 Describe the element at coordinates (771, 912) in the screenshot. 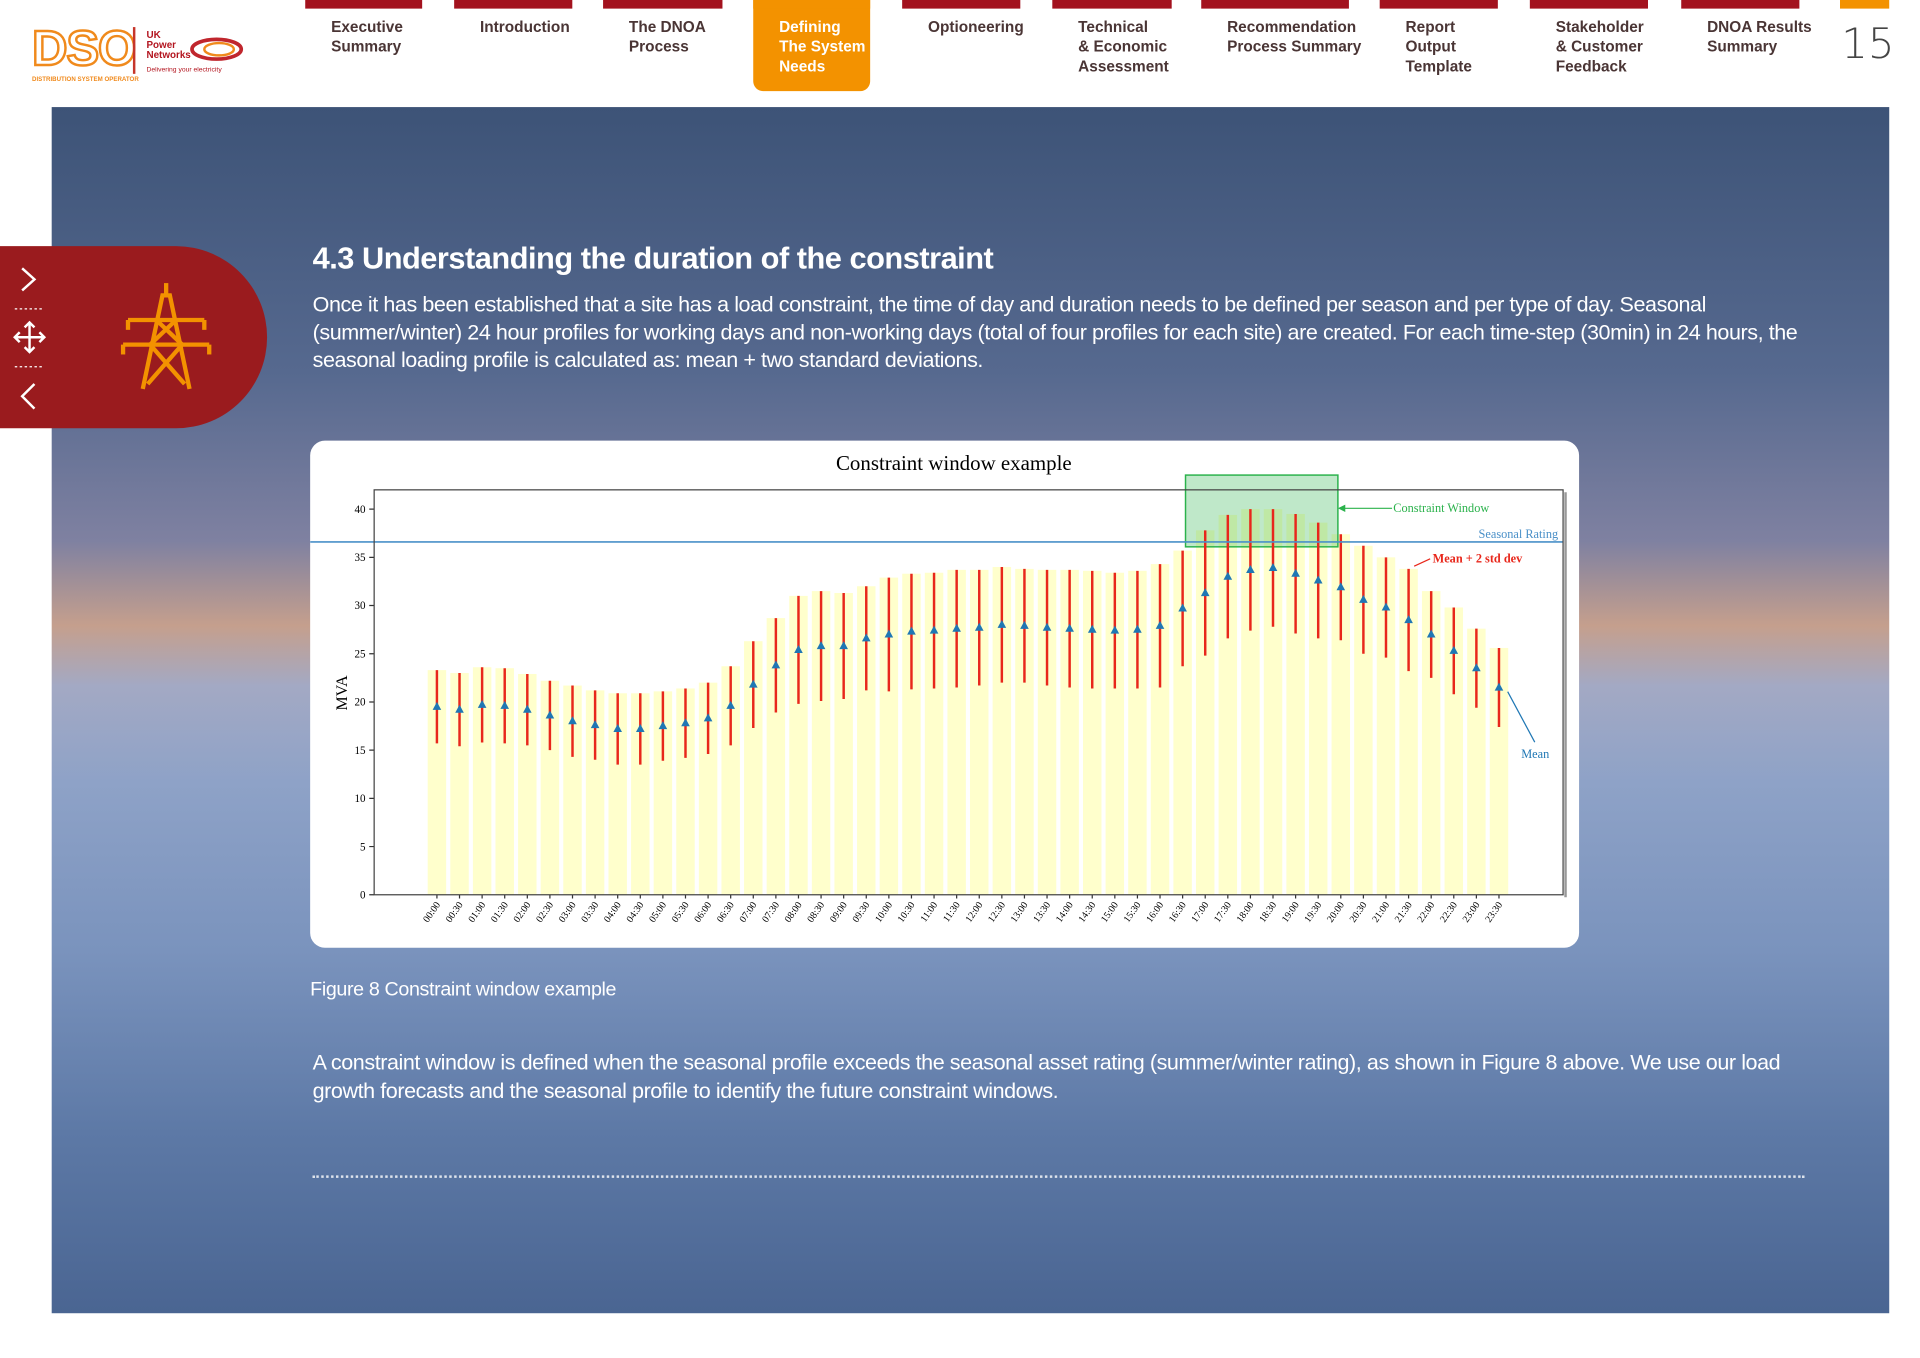

I see `x-tick-label: 07:30` at that location.